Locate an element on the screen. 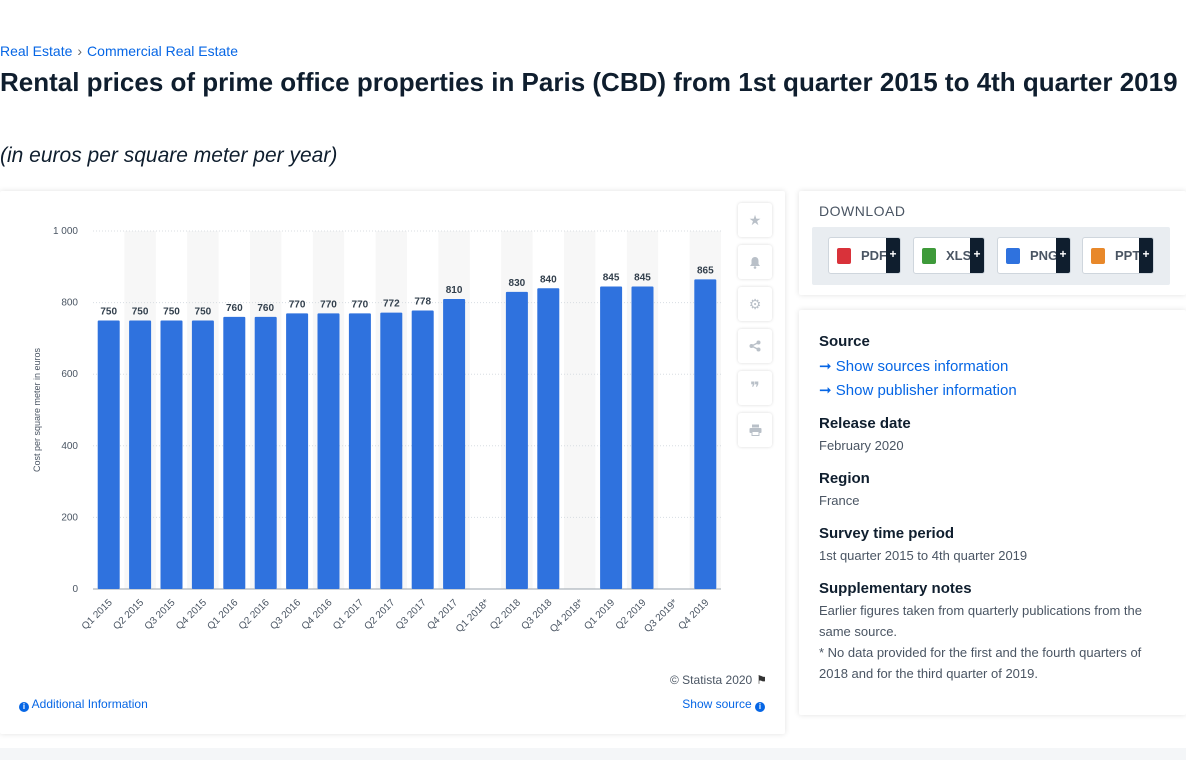 The image size is (1186, 760). page-subtitle: (in euros per square meter per year) is located at coordinates (169, 155).